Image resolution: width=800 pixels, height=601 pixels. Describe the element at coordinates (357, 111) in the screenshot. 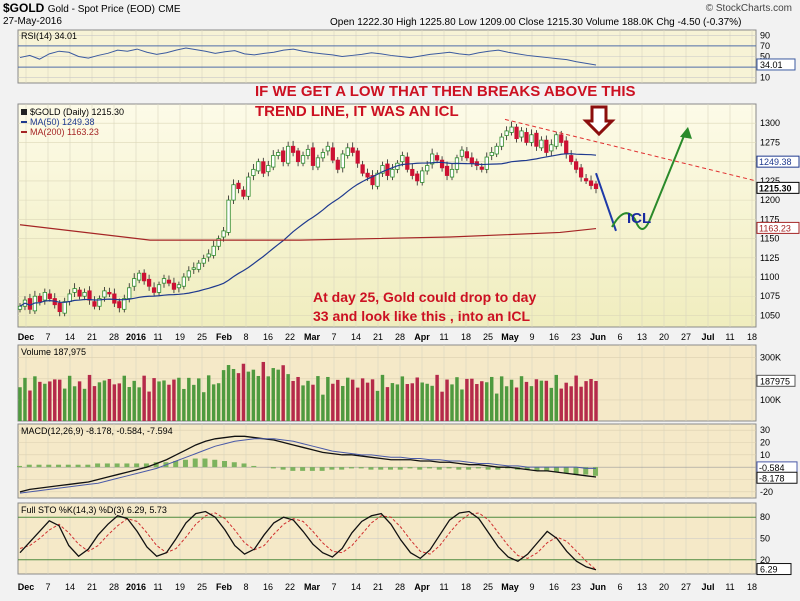

I see `annotation-line-2: TREND LINE, IT WAS AN ICL` at that location.